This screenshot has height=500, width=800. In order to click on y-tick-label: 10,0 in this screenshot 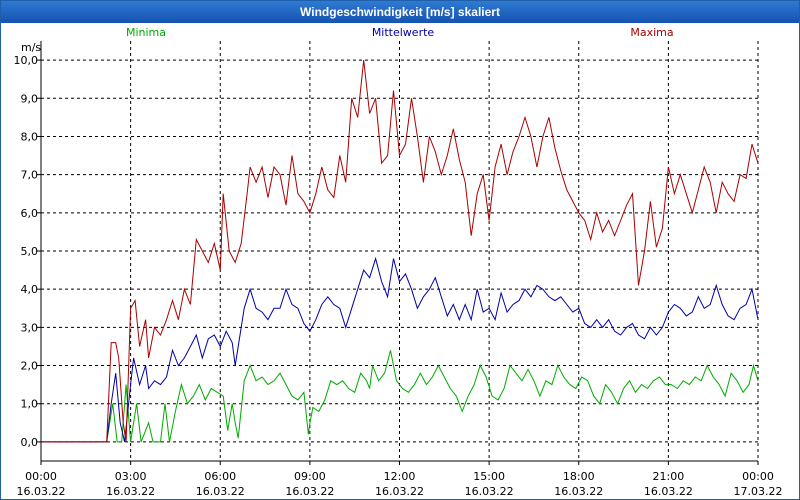, I will do `click(26, 60)`.